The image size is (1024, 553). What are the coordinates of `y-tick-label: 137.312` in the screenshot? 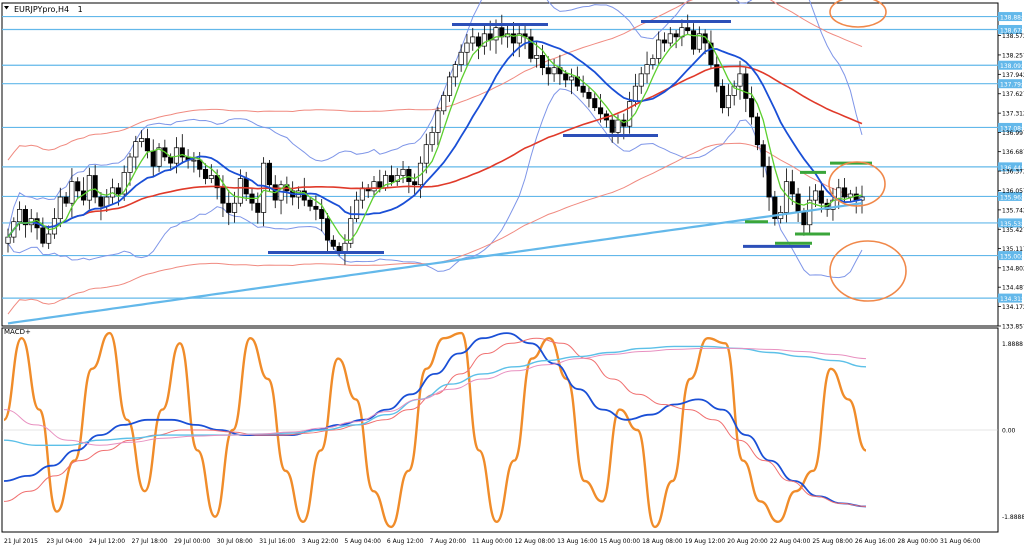 It's located at (1013, 114).